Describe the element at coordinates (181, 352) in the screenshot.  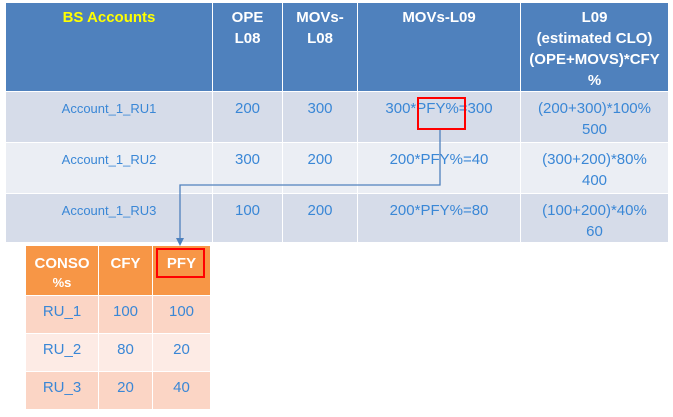
I see `pfy-cell: 20` at that location.